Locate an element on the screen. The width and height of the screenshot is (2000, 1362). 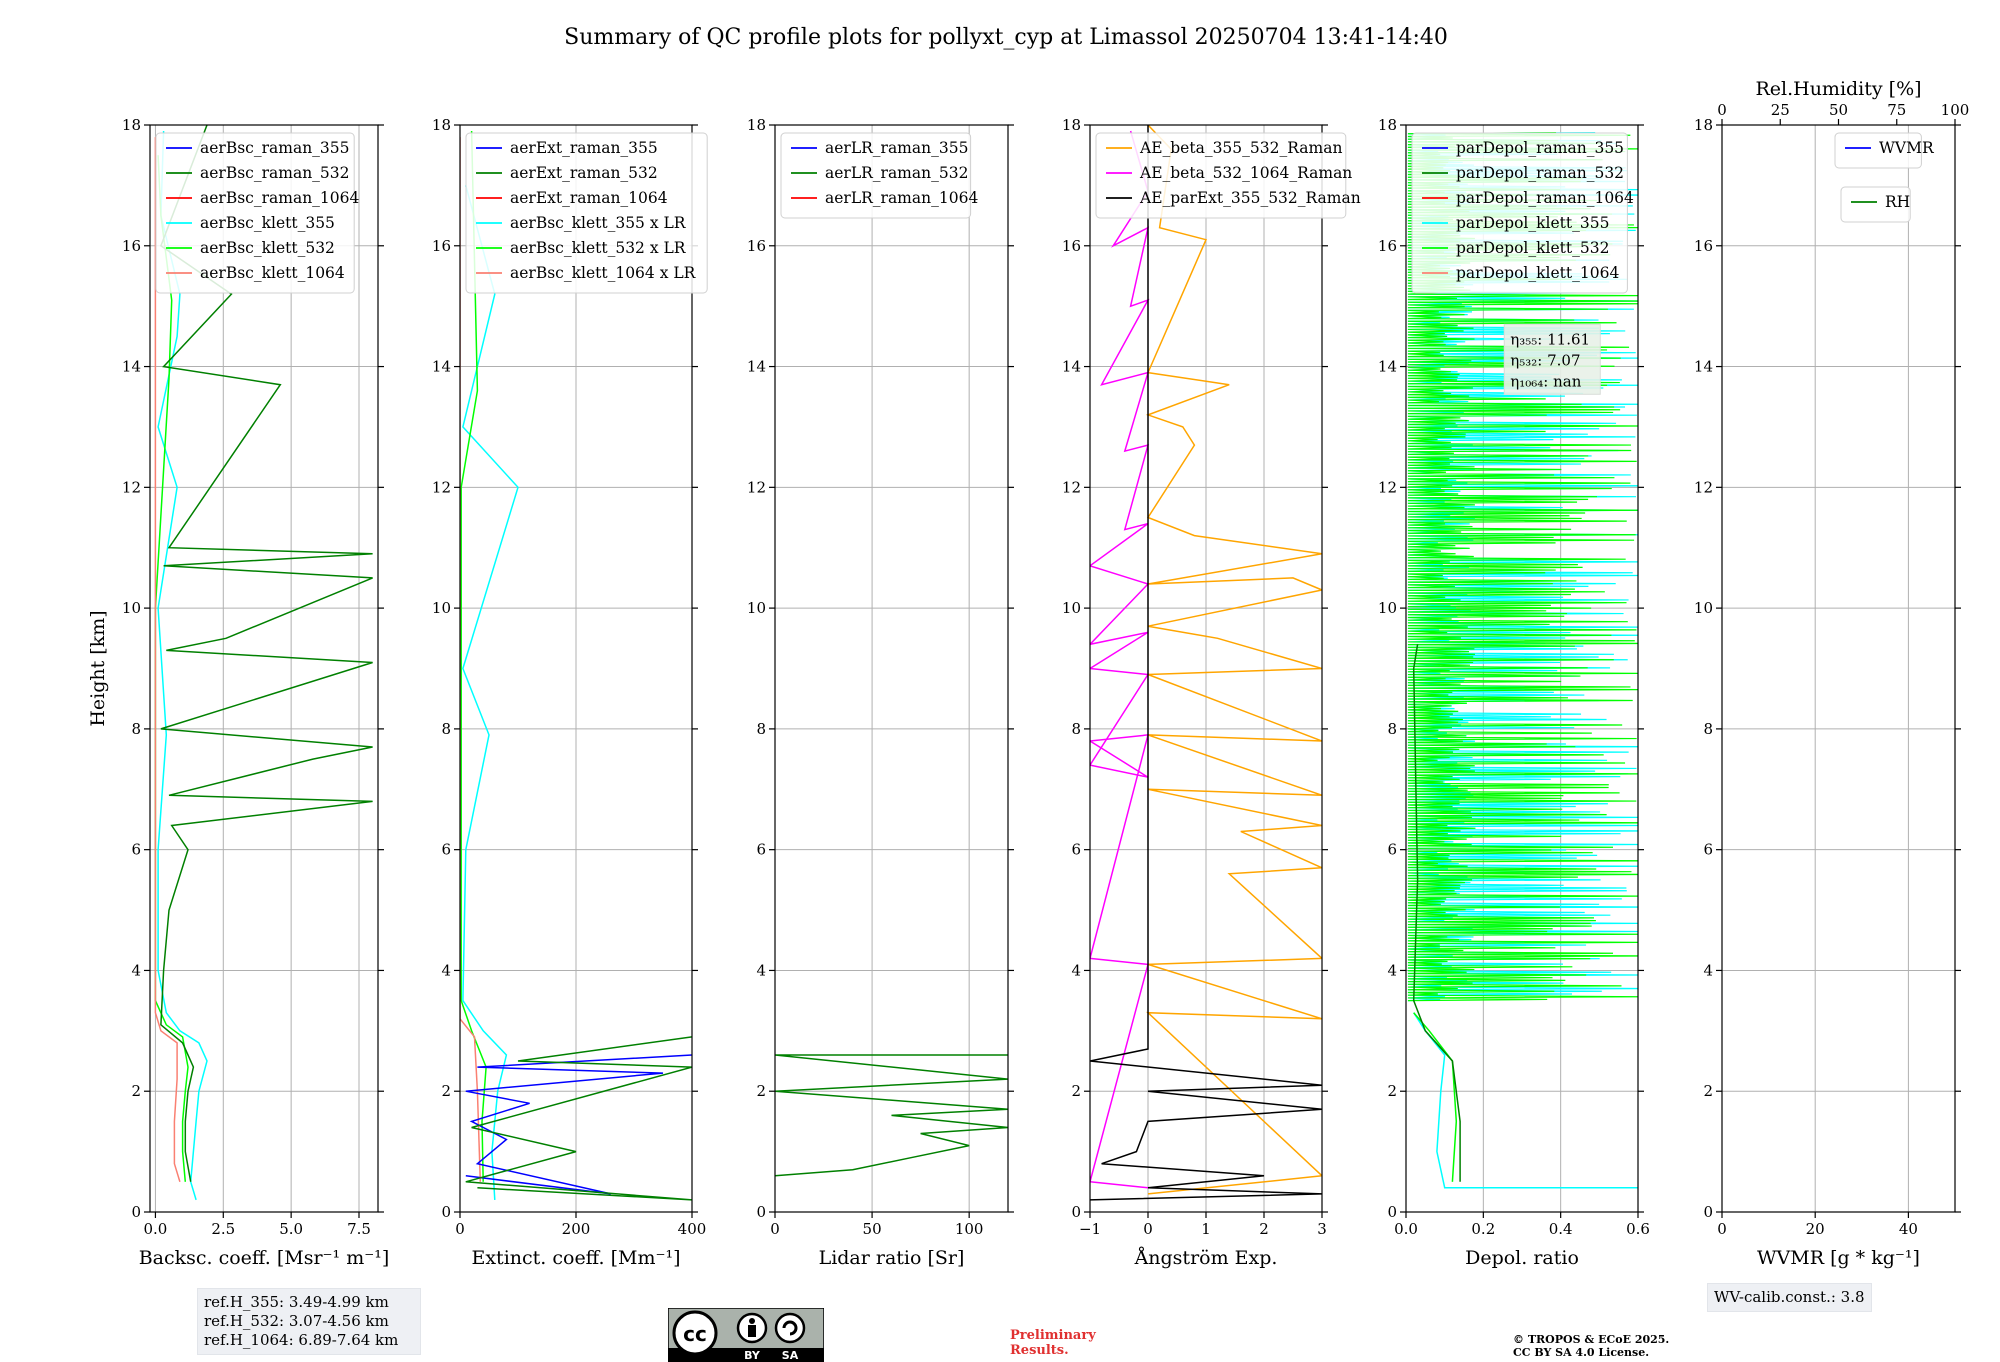
cc-logo-icon is located at coordinates (695, 1333).